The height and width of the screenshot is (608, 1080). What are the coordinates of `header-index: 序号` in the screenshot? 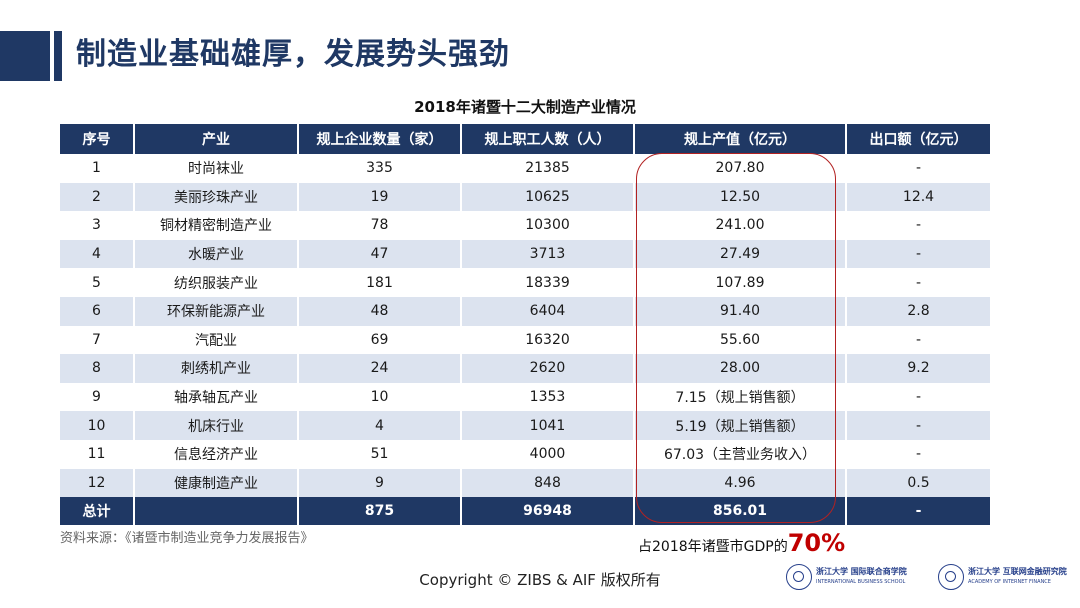 It's located at (97, 139).